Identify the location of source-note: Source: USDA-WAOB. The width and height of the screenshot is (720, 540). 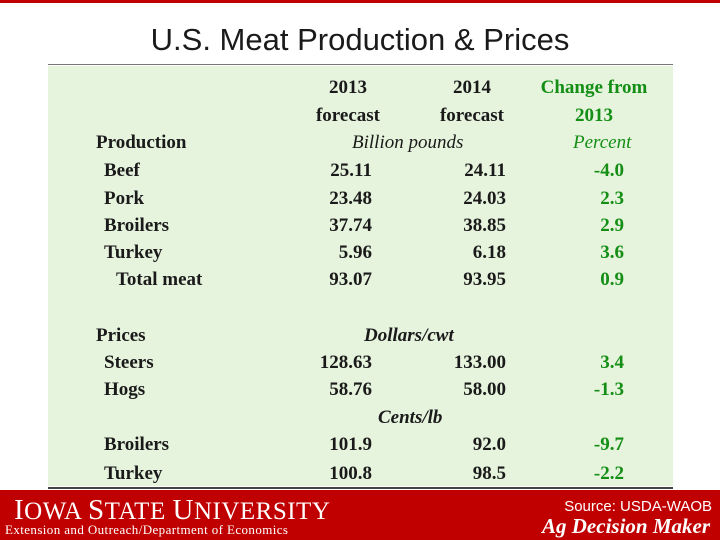
(638, 506).